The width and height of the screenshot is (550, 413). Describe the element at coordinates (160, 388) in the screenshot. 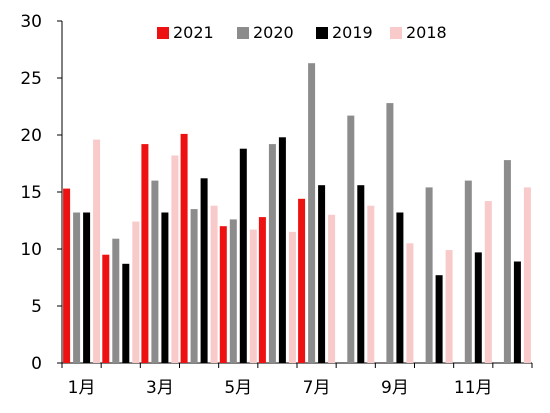

I see `x-tick-label: 3月` at that location.